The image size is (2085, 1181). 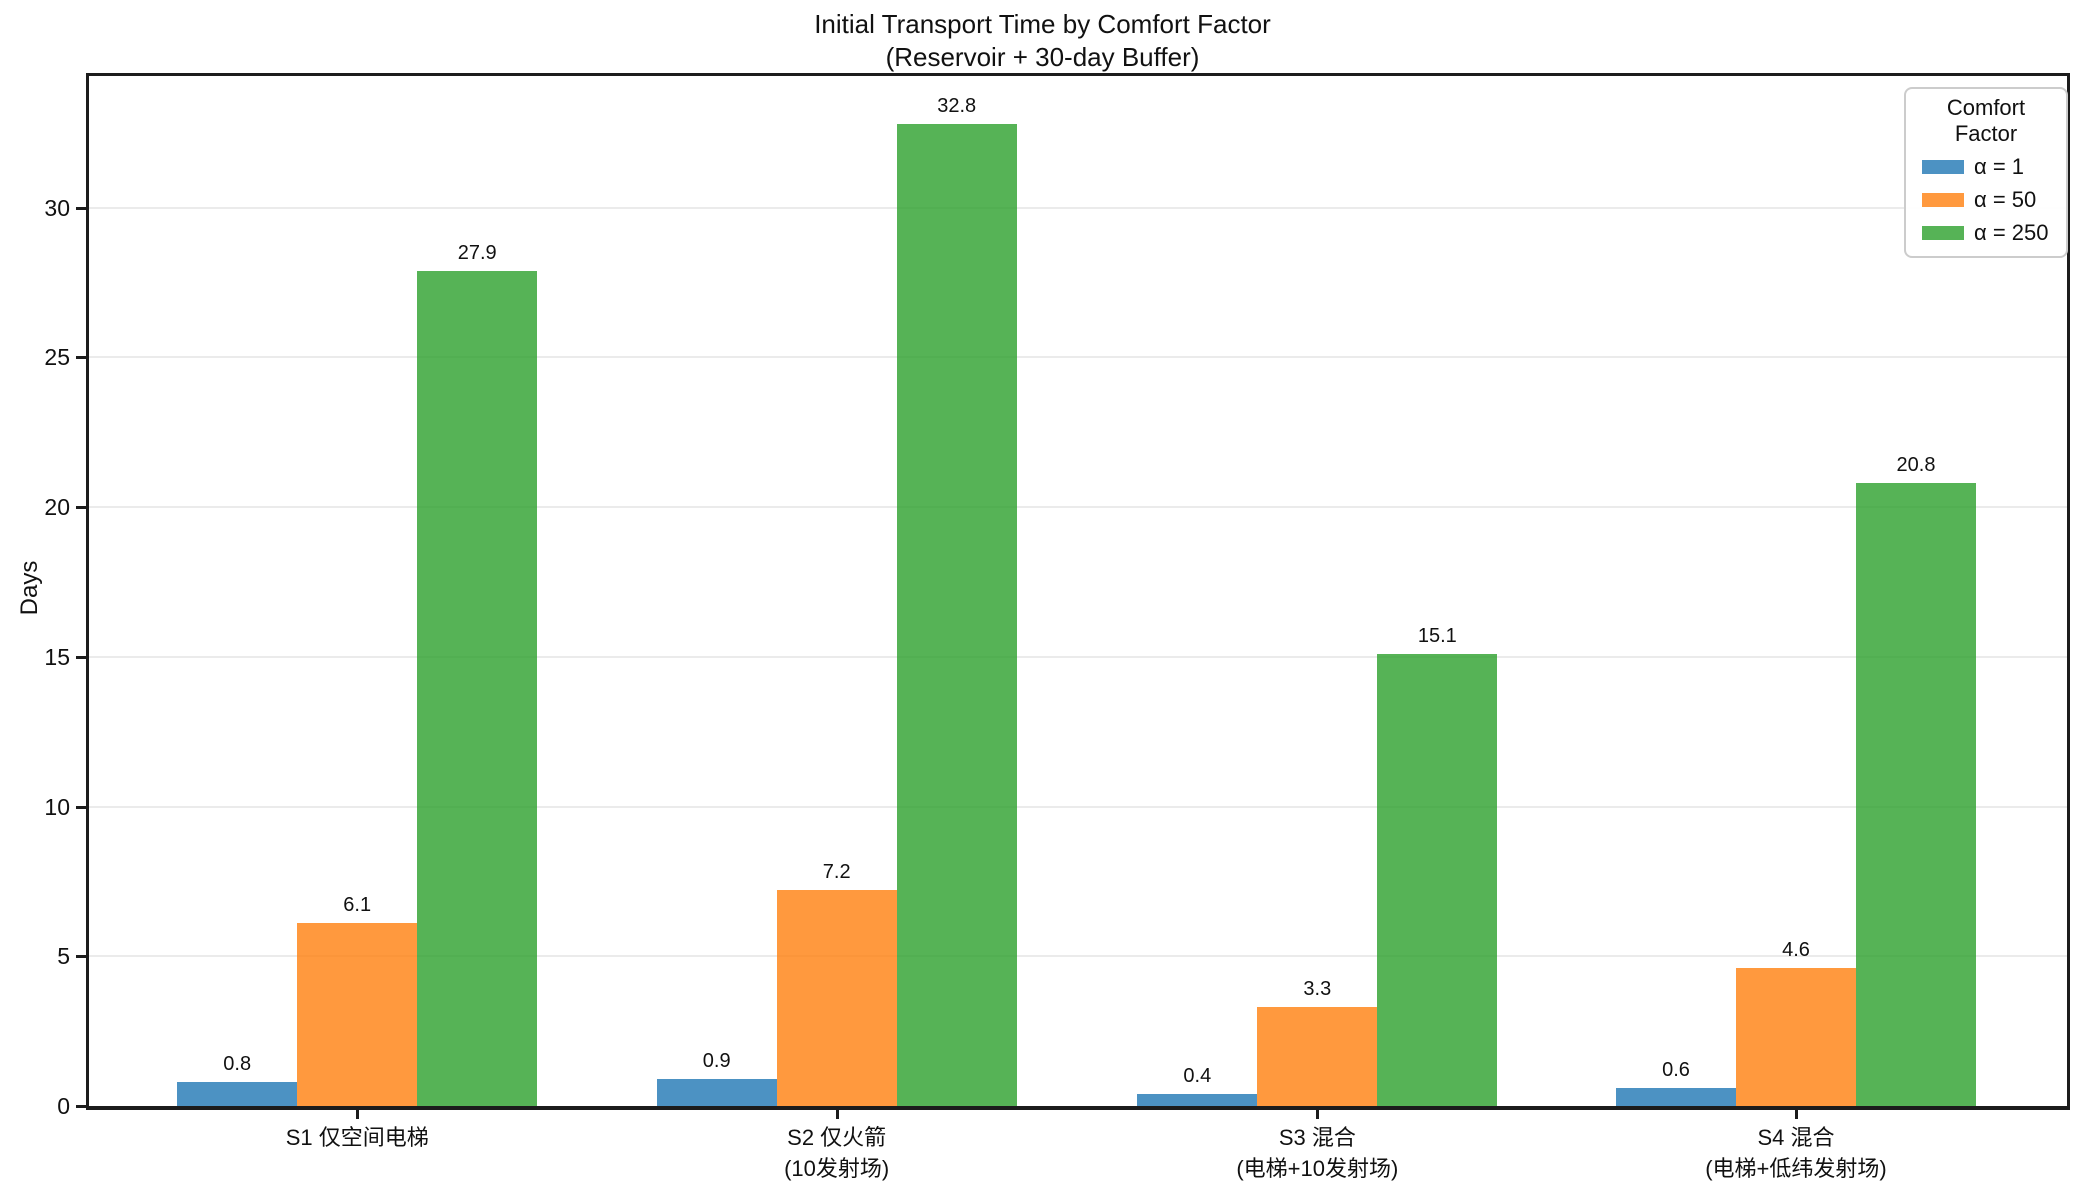 What do you see at coordinates (57, 806) in the screenshot?
I see `y-tick-label: 10` at bounding box center [57, 806].